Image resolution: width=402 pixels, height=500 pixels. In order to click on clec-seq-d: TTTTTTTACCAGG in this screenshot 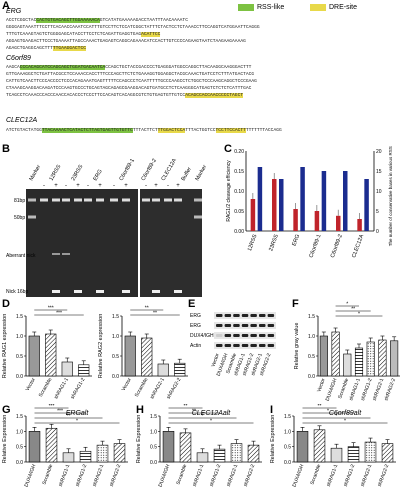, I will do `click(263, 130)`.